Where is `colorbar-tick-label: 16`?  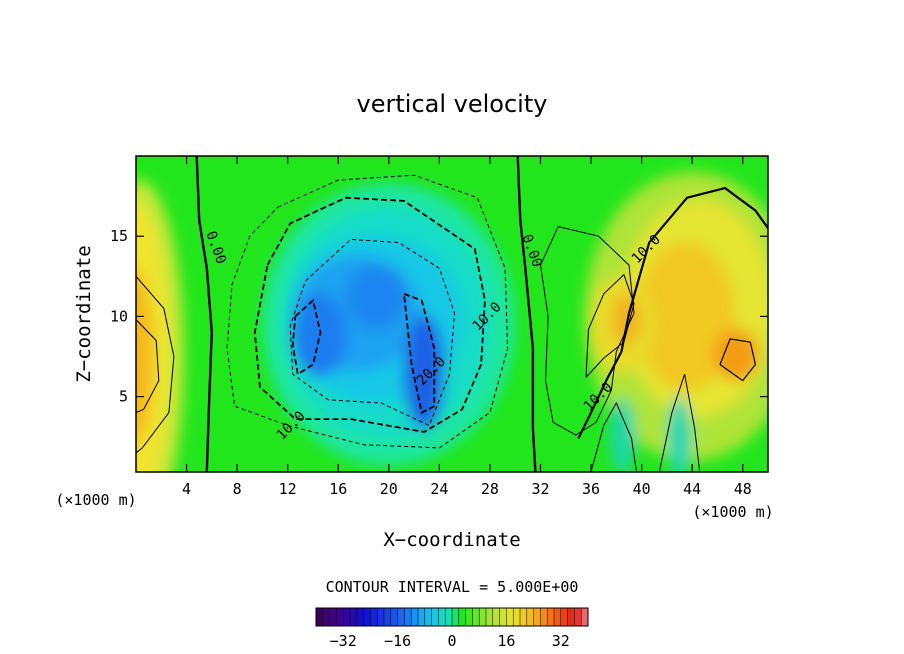
colorbar-tick-label: 16 is located at coordinates (506, 641).